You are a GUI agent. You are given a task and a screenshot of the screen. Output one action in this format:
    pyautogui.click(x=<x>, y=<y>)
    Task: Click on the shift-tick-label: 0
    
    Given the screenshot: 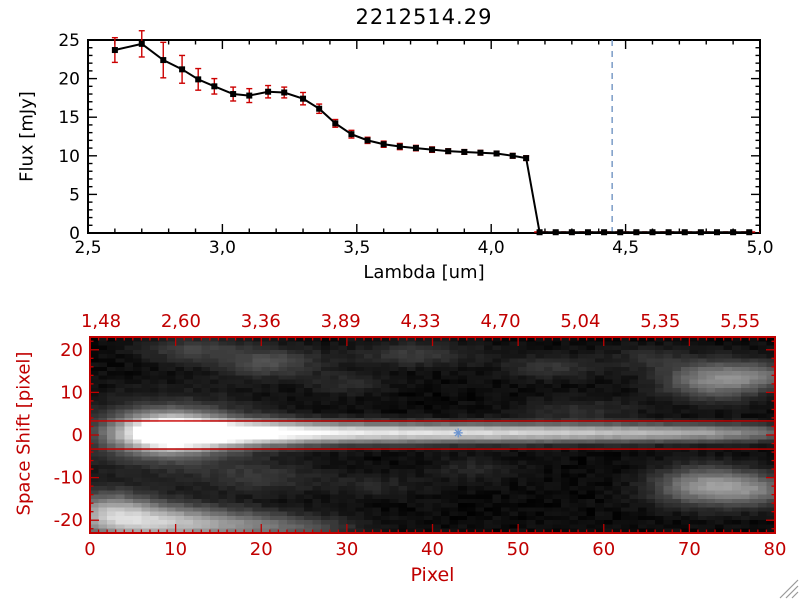 What is the action you would take?
    pyautogui.click(x=77, y=435)
    